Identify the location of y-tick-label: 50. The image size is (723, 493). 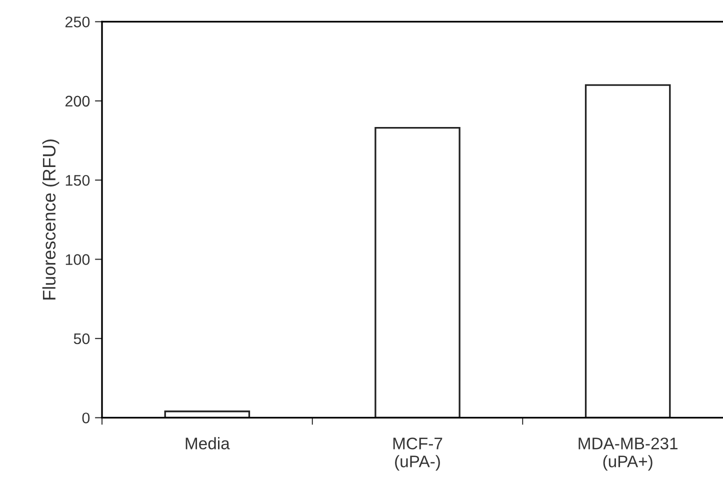
(82, 338).